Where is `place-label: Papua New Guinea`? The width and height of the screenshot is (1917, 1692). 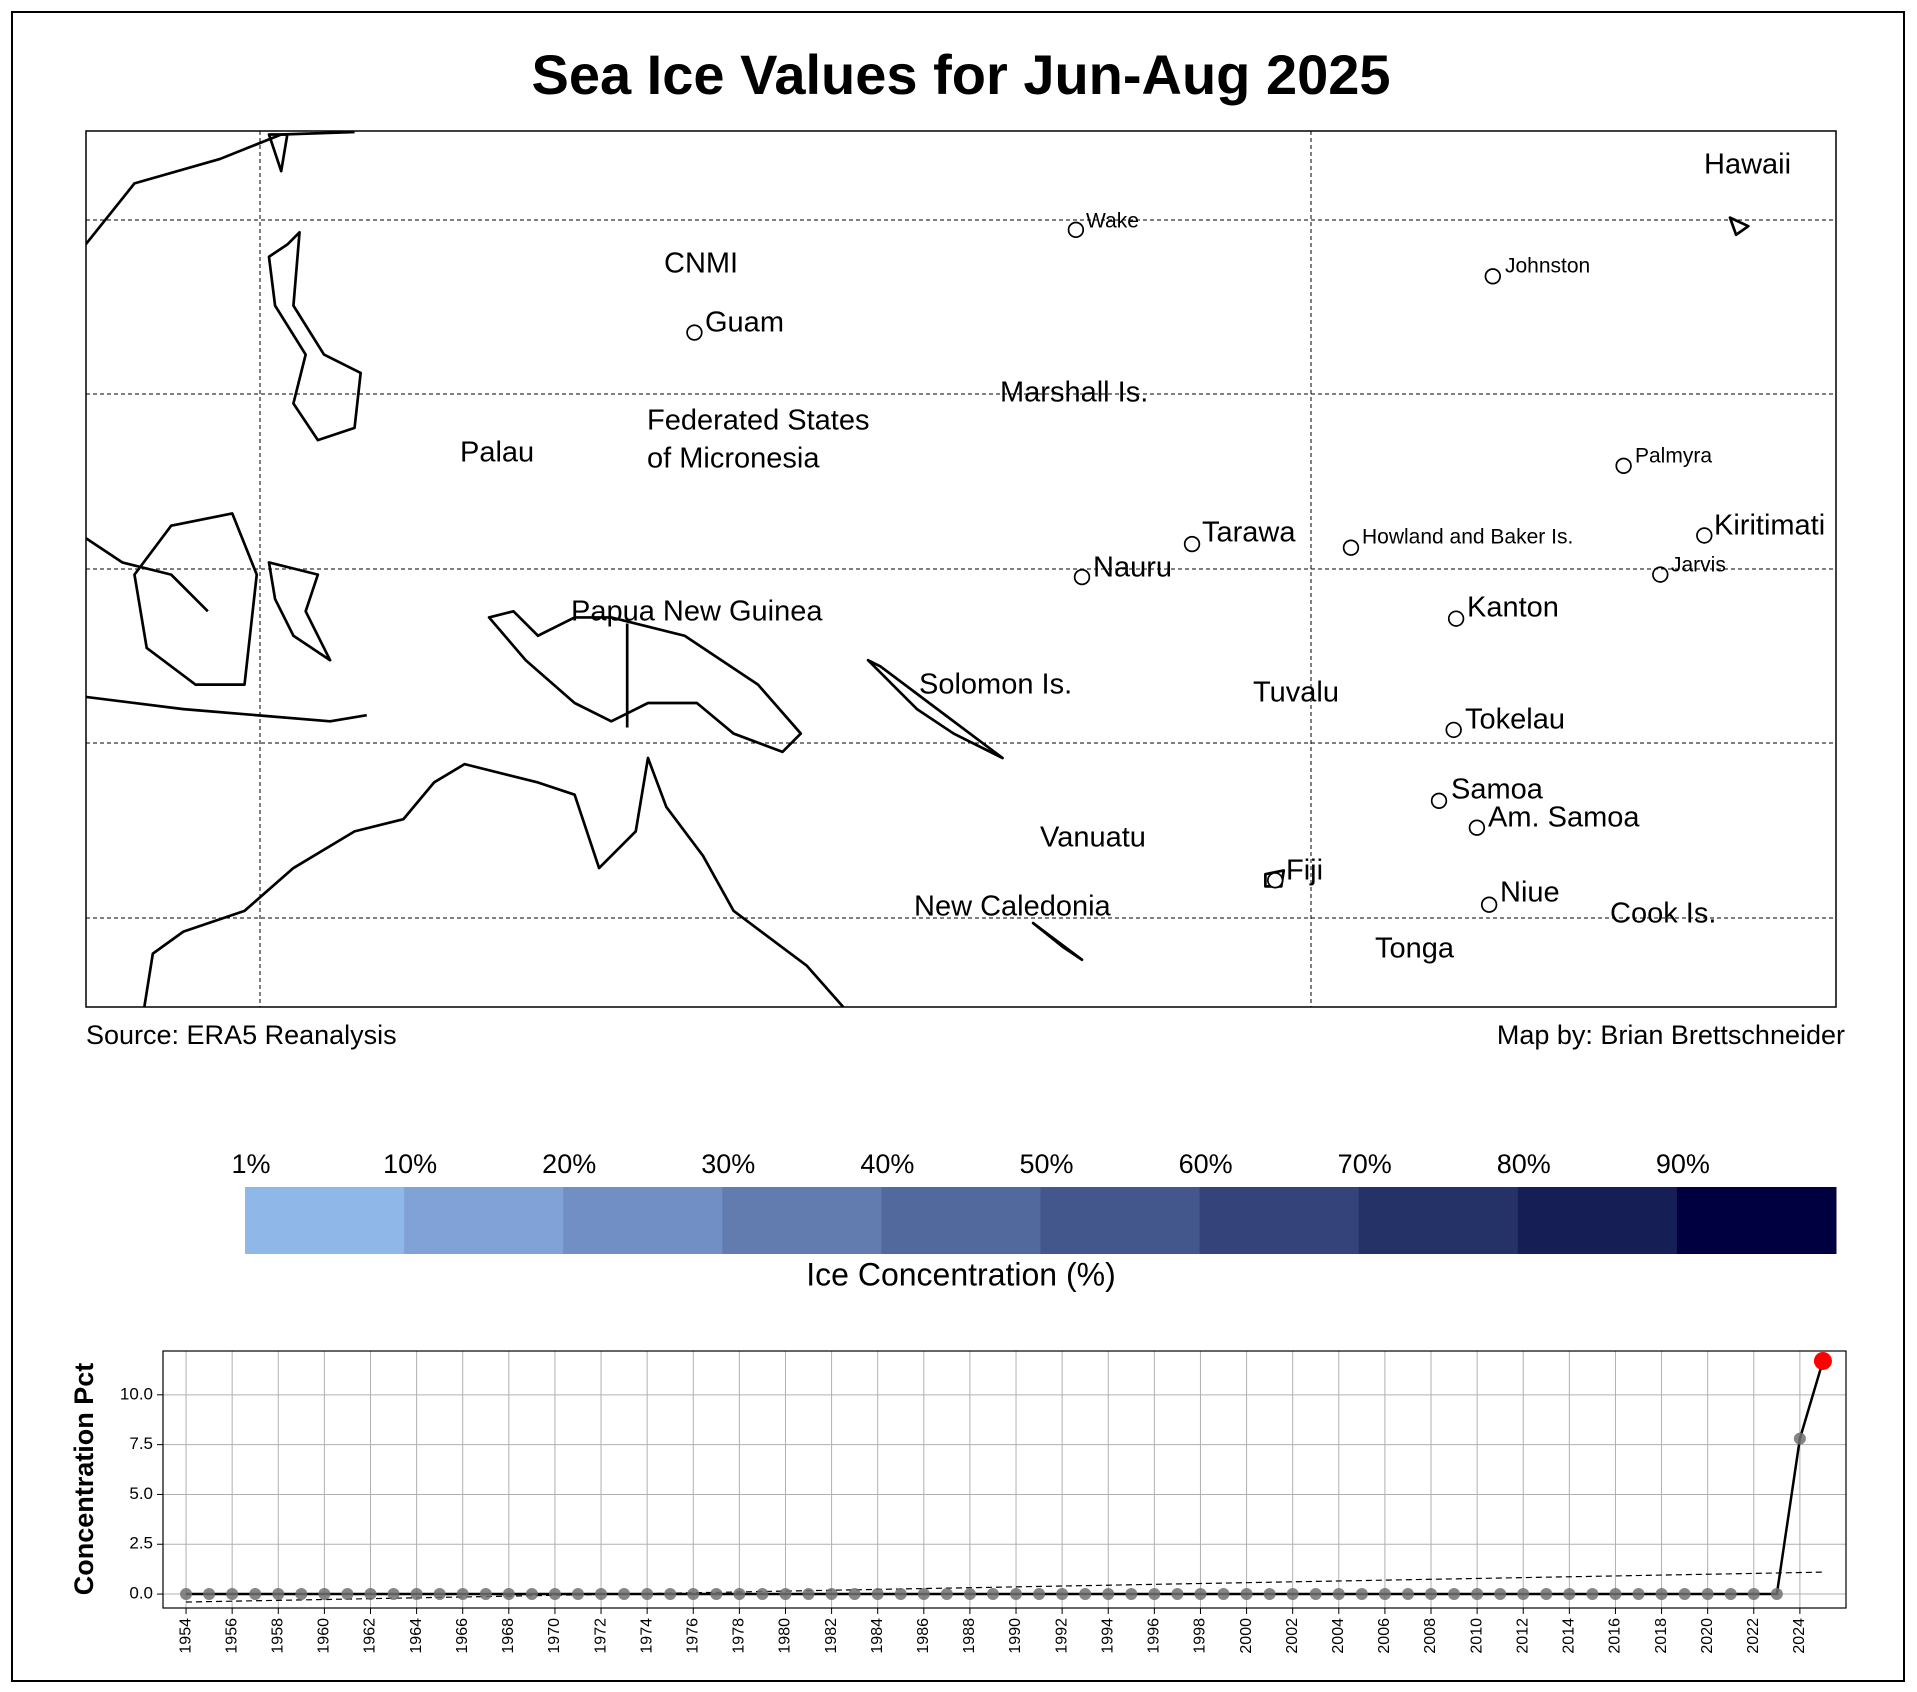
place-label: Papua New Guinea is located at coordinates (697, 612).